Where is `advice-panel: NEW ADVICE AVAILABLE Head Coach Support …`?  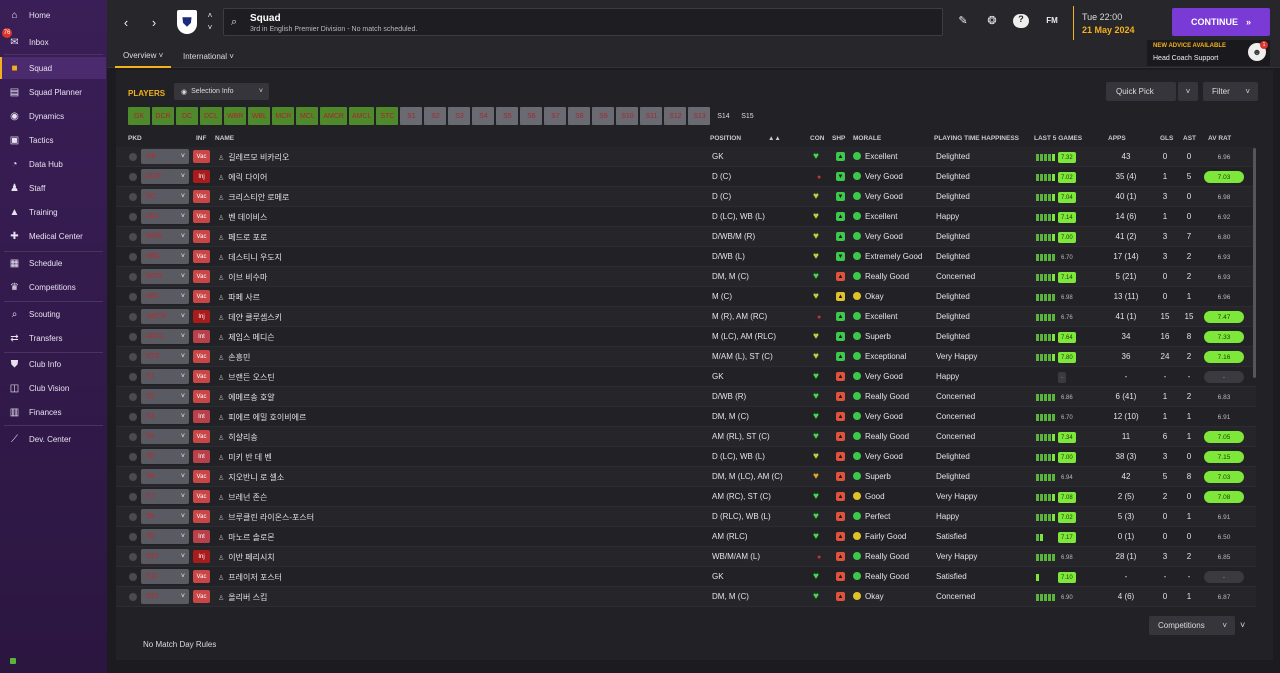
advice-panel: NEW ADVICE AVAILABLE Head Coach Support … is located at coordinates (1208, 53).